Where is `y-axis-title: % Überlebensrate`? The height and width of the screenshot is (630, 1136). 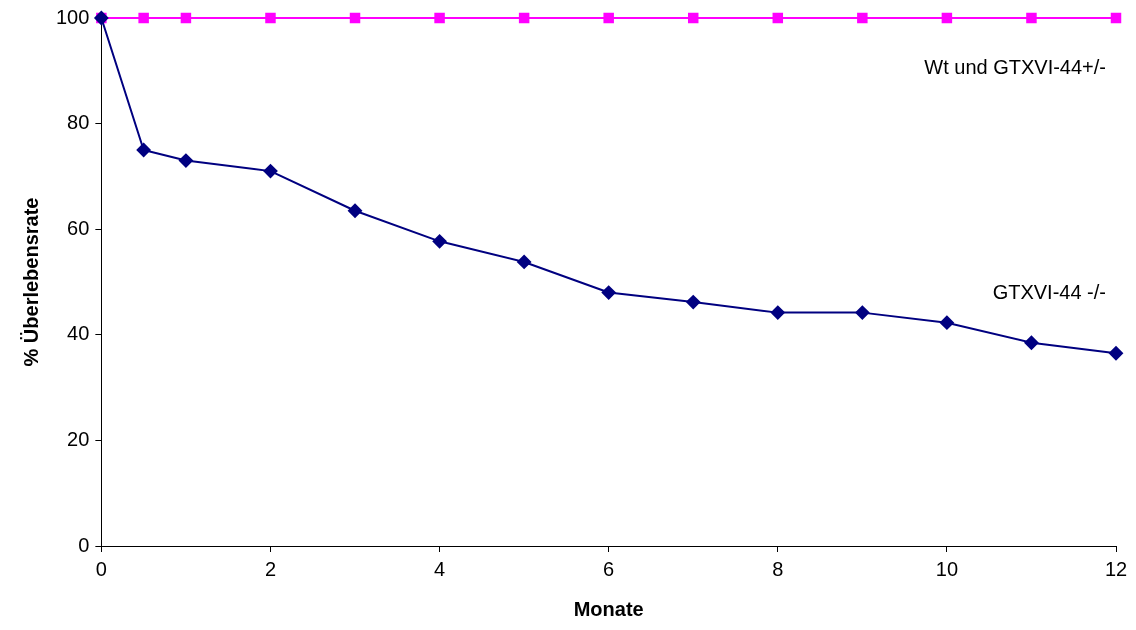
y-axis-title: % Überlebensrate is located at coordinates (30, 282).